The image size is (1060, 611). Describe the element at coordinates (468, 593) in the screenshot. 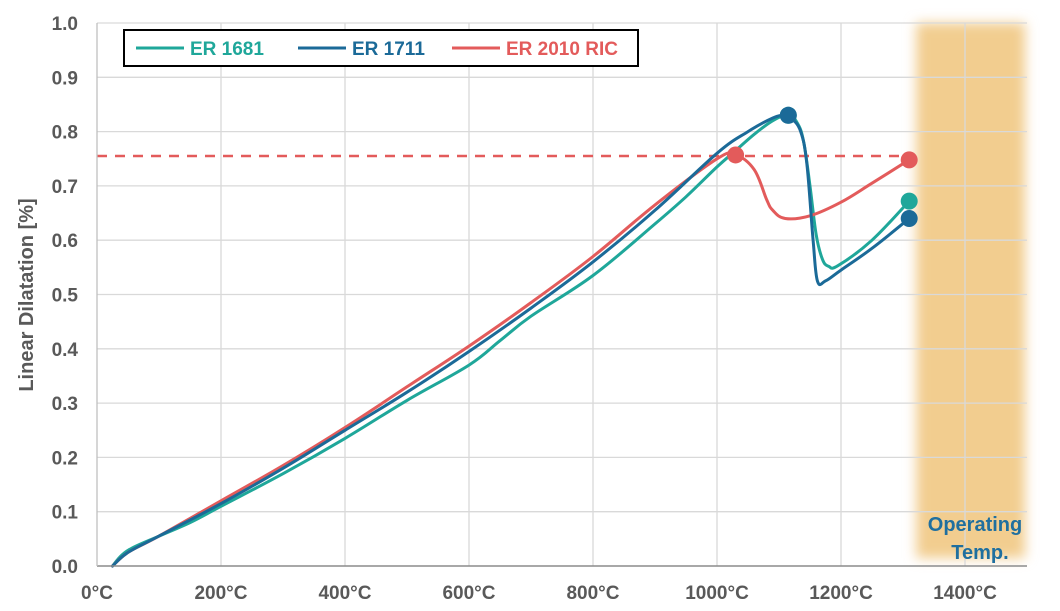

I see `x-tick-label: 600°C` at that location.